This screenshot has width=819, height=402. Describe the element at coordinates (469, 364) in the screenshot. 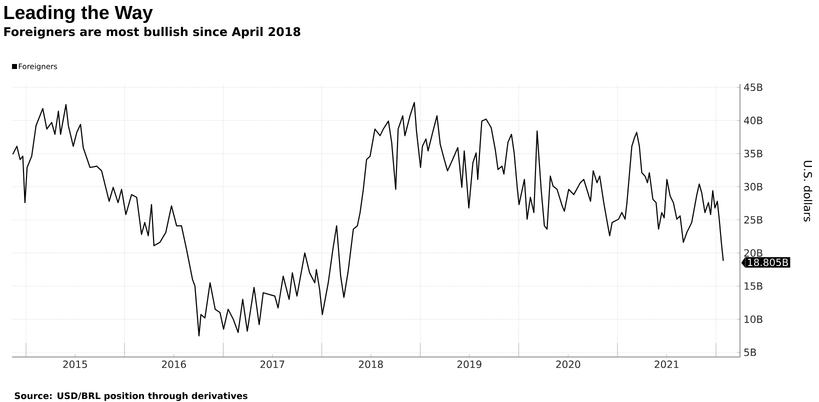

I see `x-tick-label: 2019` at that location.